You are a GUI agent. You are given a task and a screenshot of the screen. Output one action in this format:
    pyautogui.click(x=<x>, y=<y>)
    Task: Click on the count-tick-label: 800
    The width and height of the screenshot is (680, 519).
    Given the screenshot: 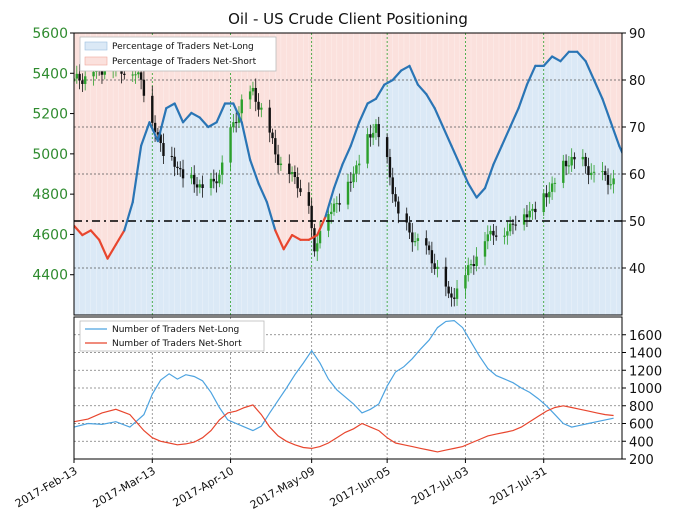 What is the action you would take?
    pyautogui.click(x=641, y=407)
    